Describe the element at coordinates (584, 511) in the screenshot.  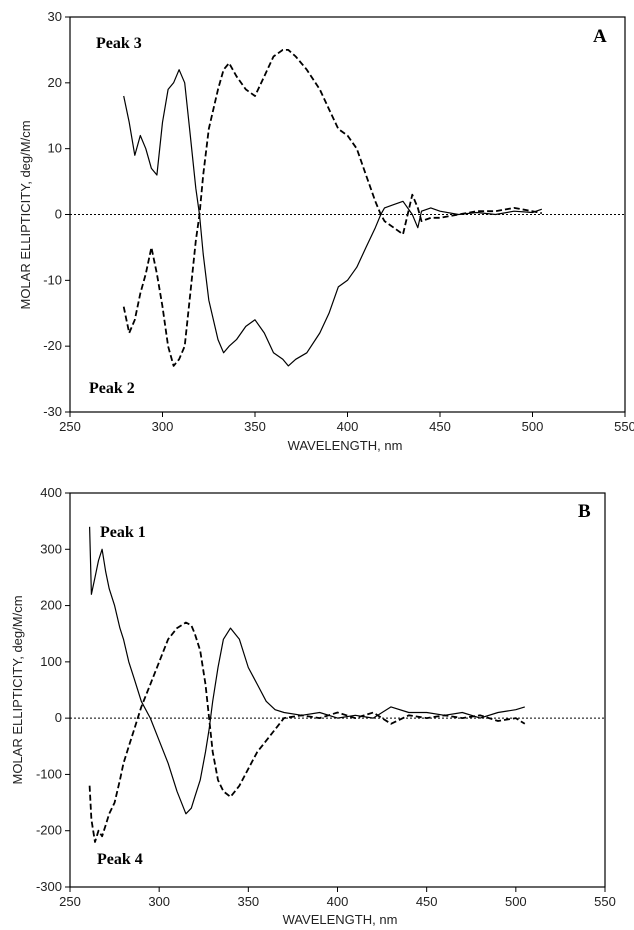
I see `panel-letter-b: B` at that location.